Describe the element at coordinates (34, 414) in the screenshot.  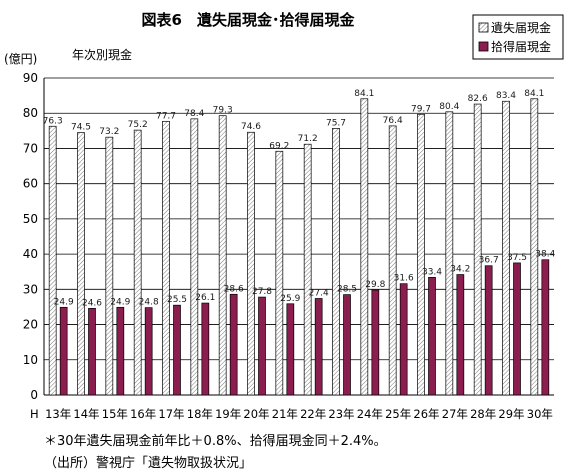
I see `era-prefix: H` at that location.